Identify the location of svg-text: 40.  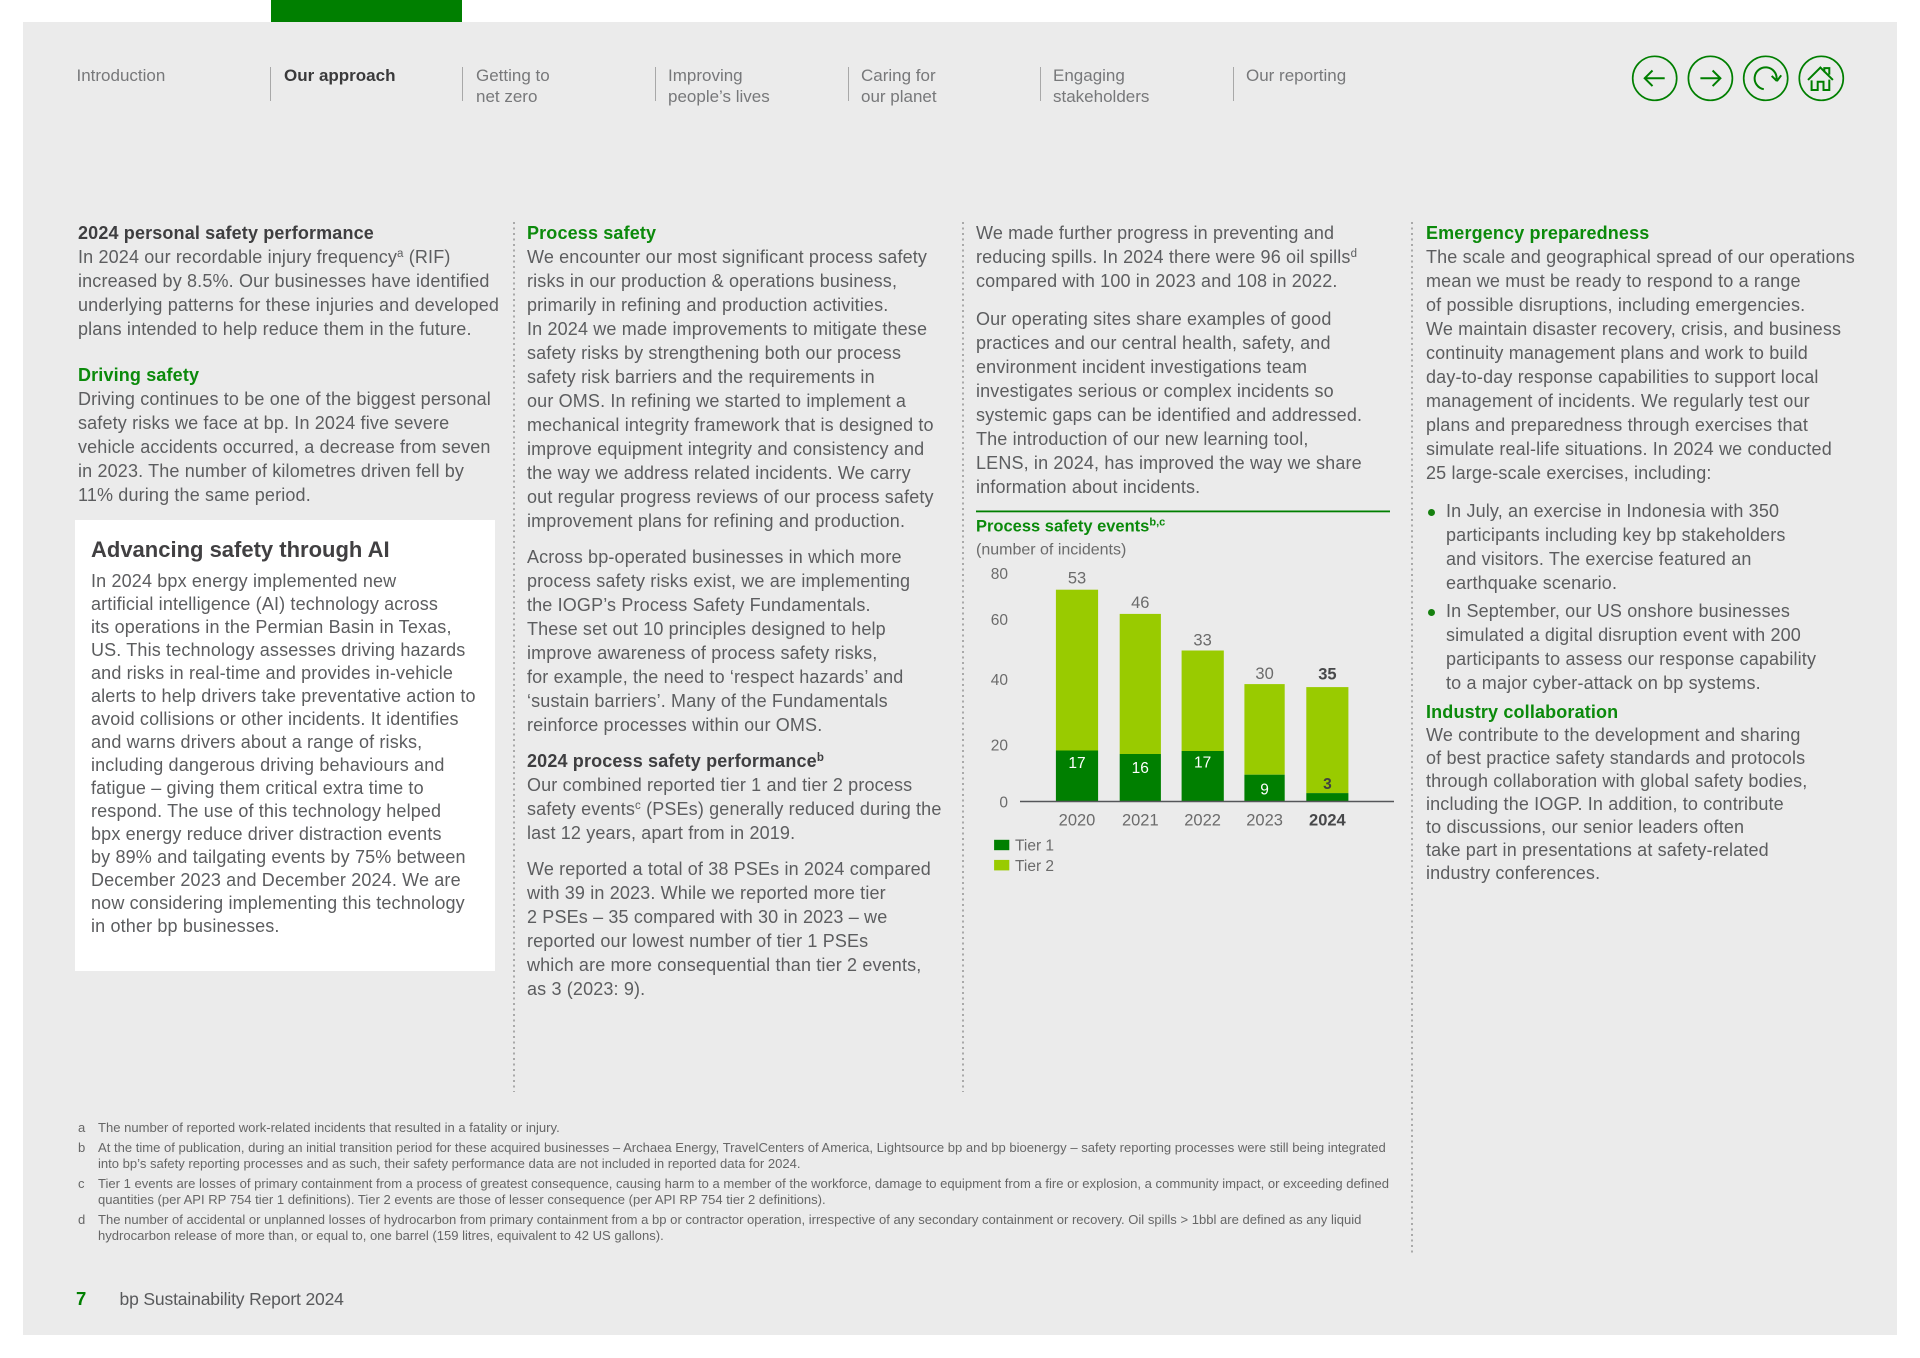
(1000, 680).